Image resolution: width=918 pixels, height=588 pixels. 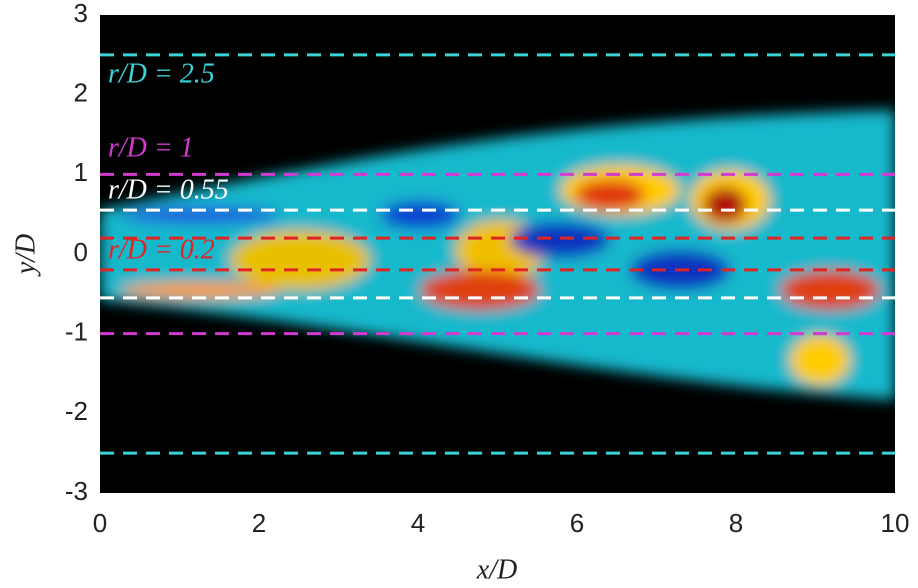 I want to click on y-tick-label: 2, so click(x=81, y=93).